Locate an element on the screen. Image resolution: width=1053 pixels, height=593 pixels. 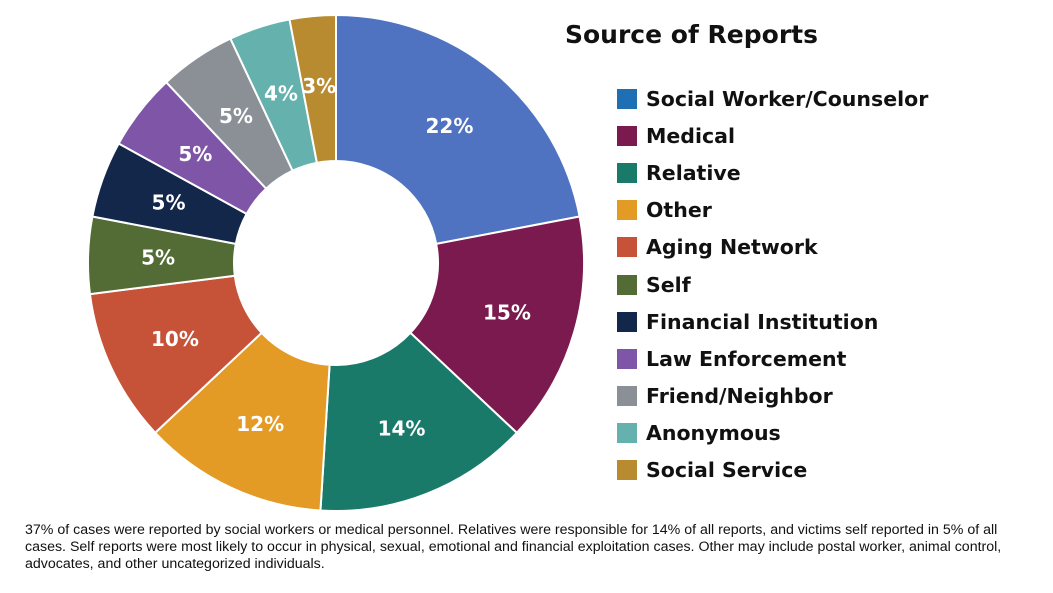
slice-label-social-service: 3% is located at coordinates (319, 86).